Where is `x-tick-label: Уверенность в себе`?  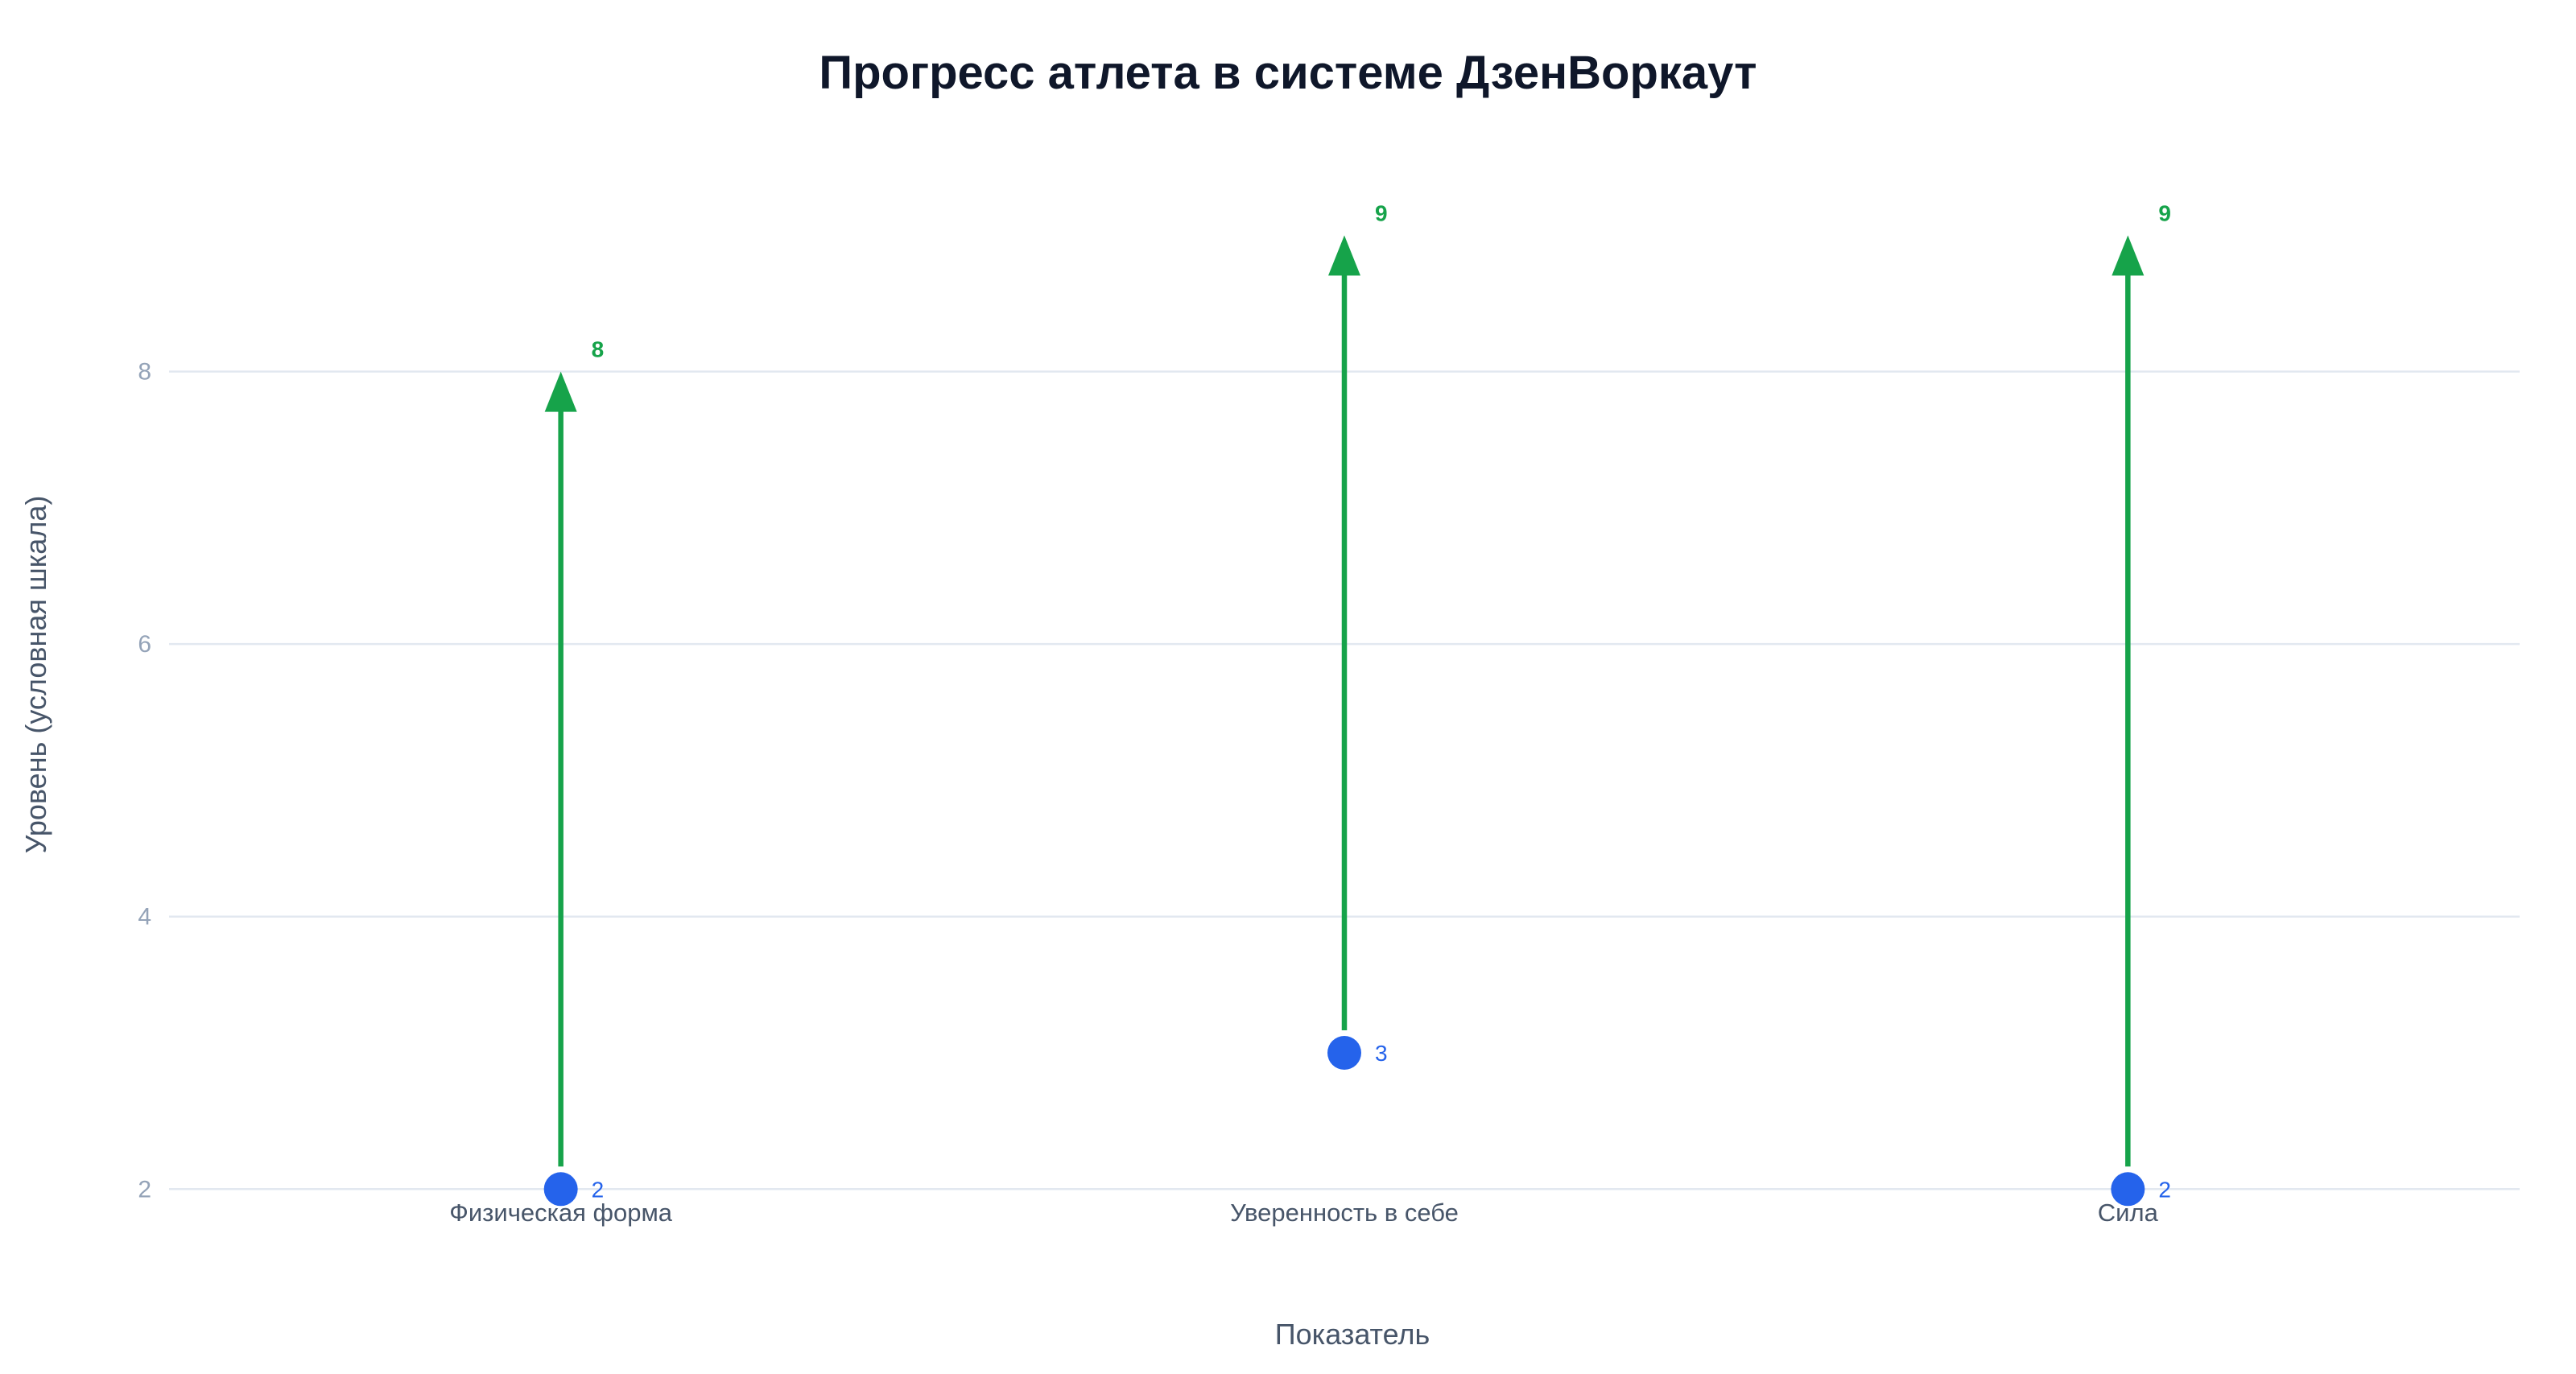 x-tick-label: Уверенность в себе is located at coordinates (1344, 1213).